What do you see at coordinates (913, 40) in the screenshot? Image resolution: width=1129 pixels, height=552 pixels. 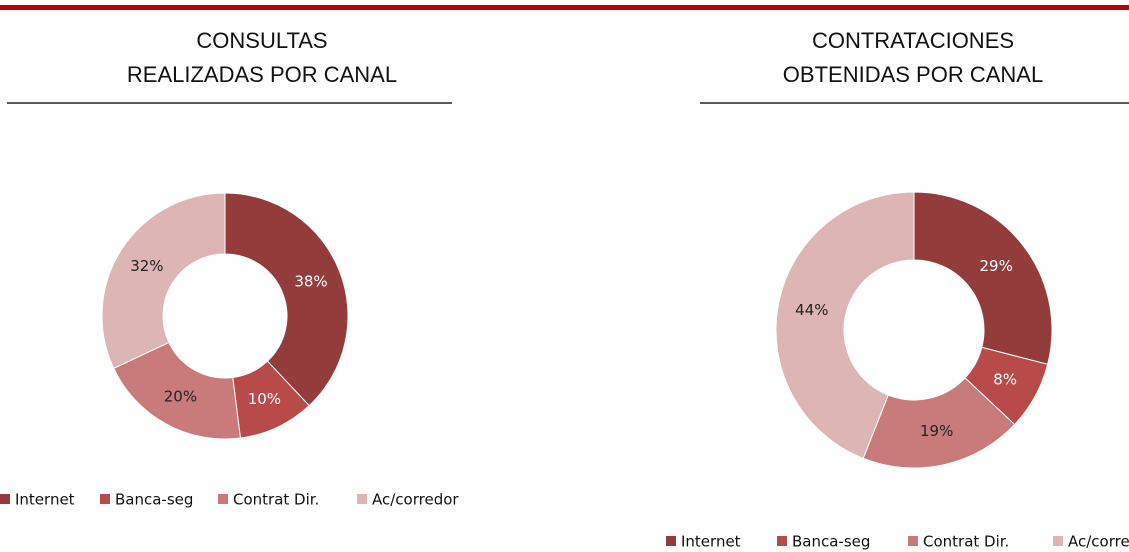 I see `chart-title: CONTRATACIONES` at bounding box center [913, 40].